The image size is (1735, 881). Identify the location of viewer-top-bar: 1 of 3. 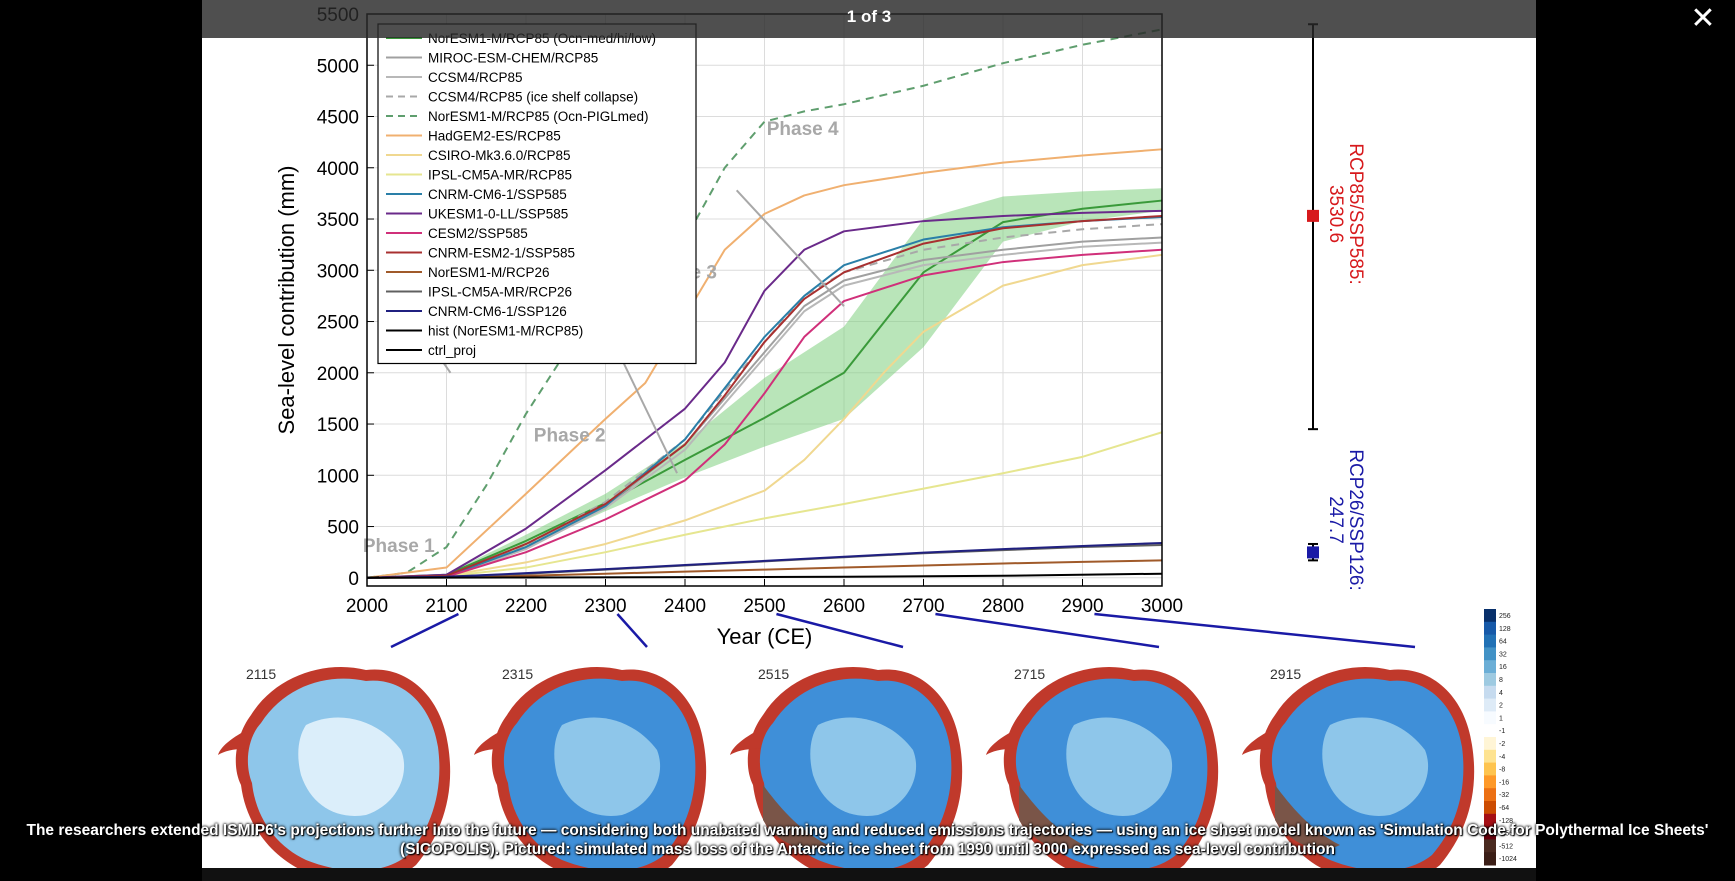
(869, 19).